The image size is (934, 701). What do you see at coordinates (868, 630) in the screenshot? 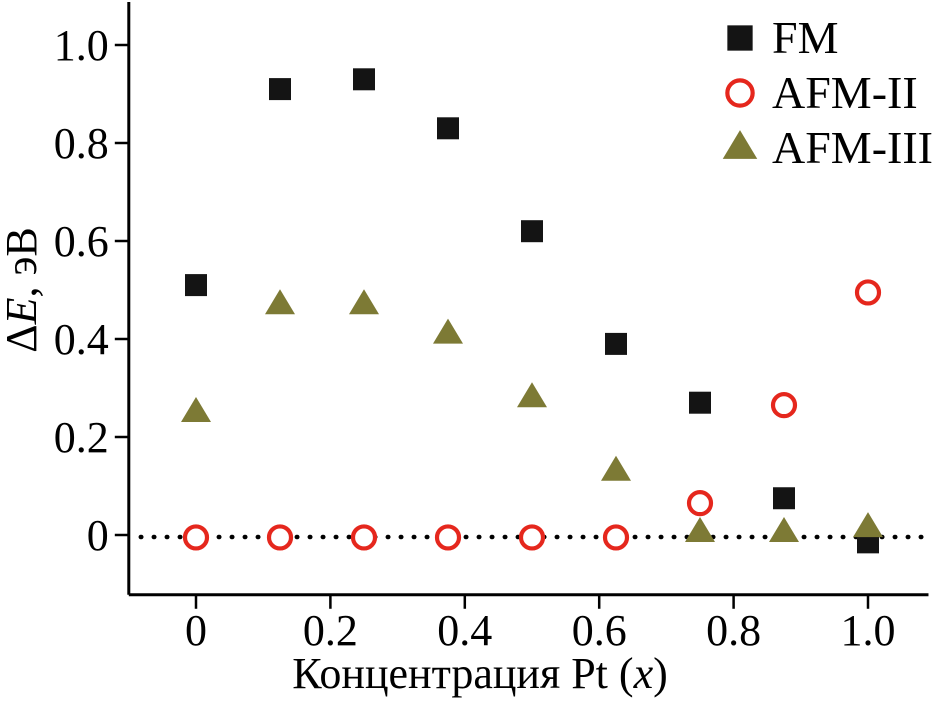
I see `x-tick-label: 1.0` at bounding box center [868, 630].